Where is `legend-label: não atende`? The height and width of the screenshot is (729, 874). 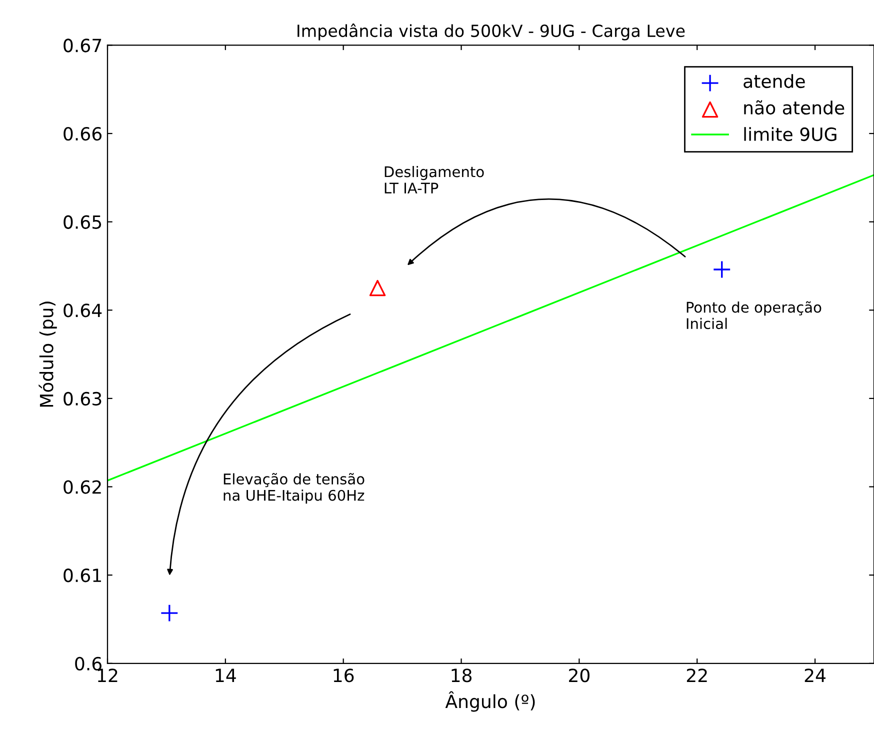
legend-label: não atende is located at coordinates (794, 107).